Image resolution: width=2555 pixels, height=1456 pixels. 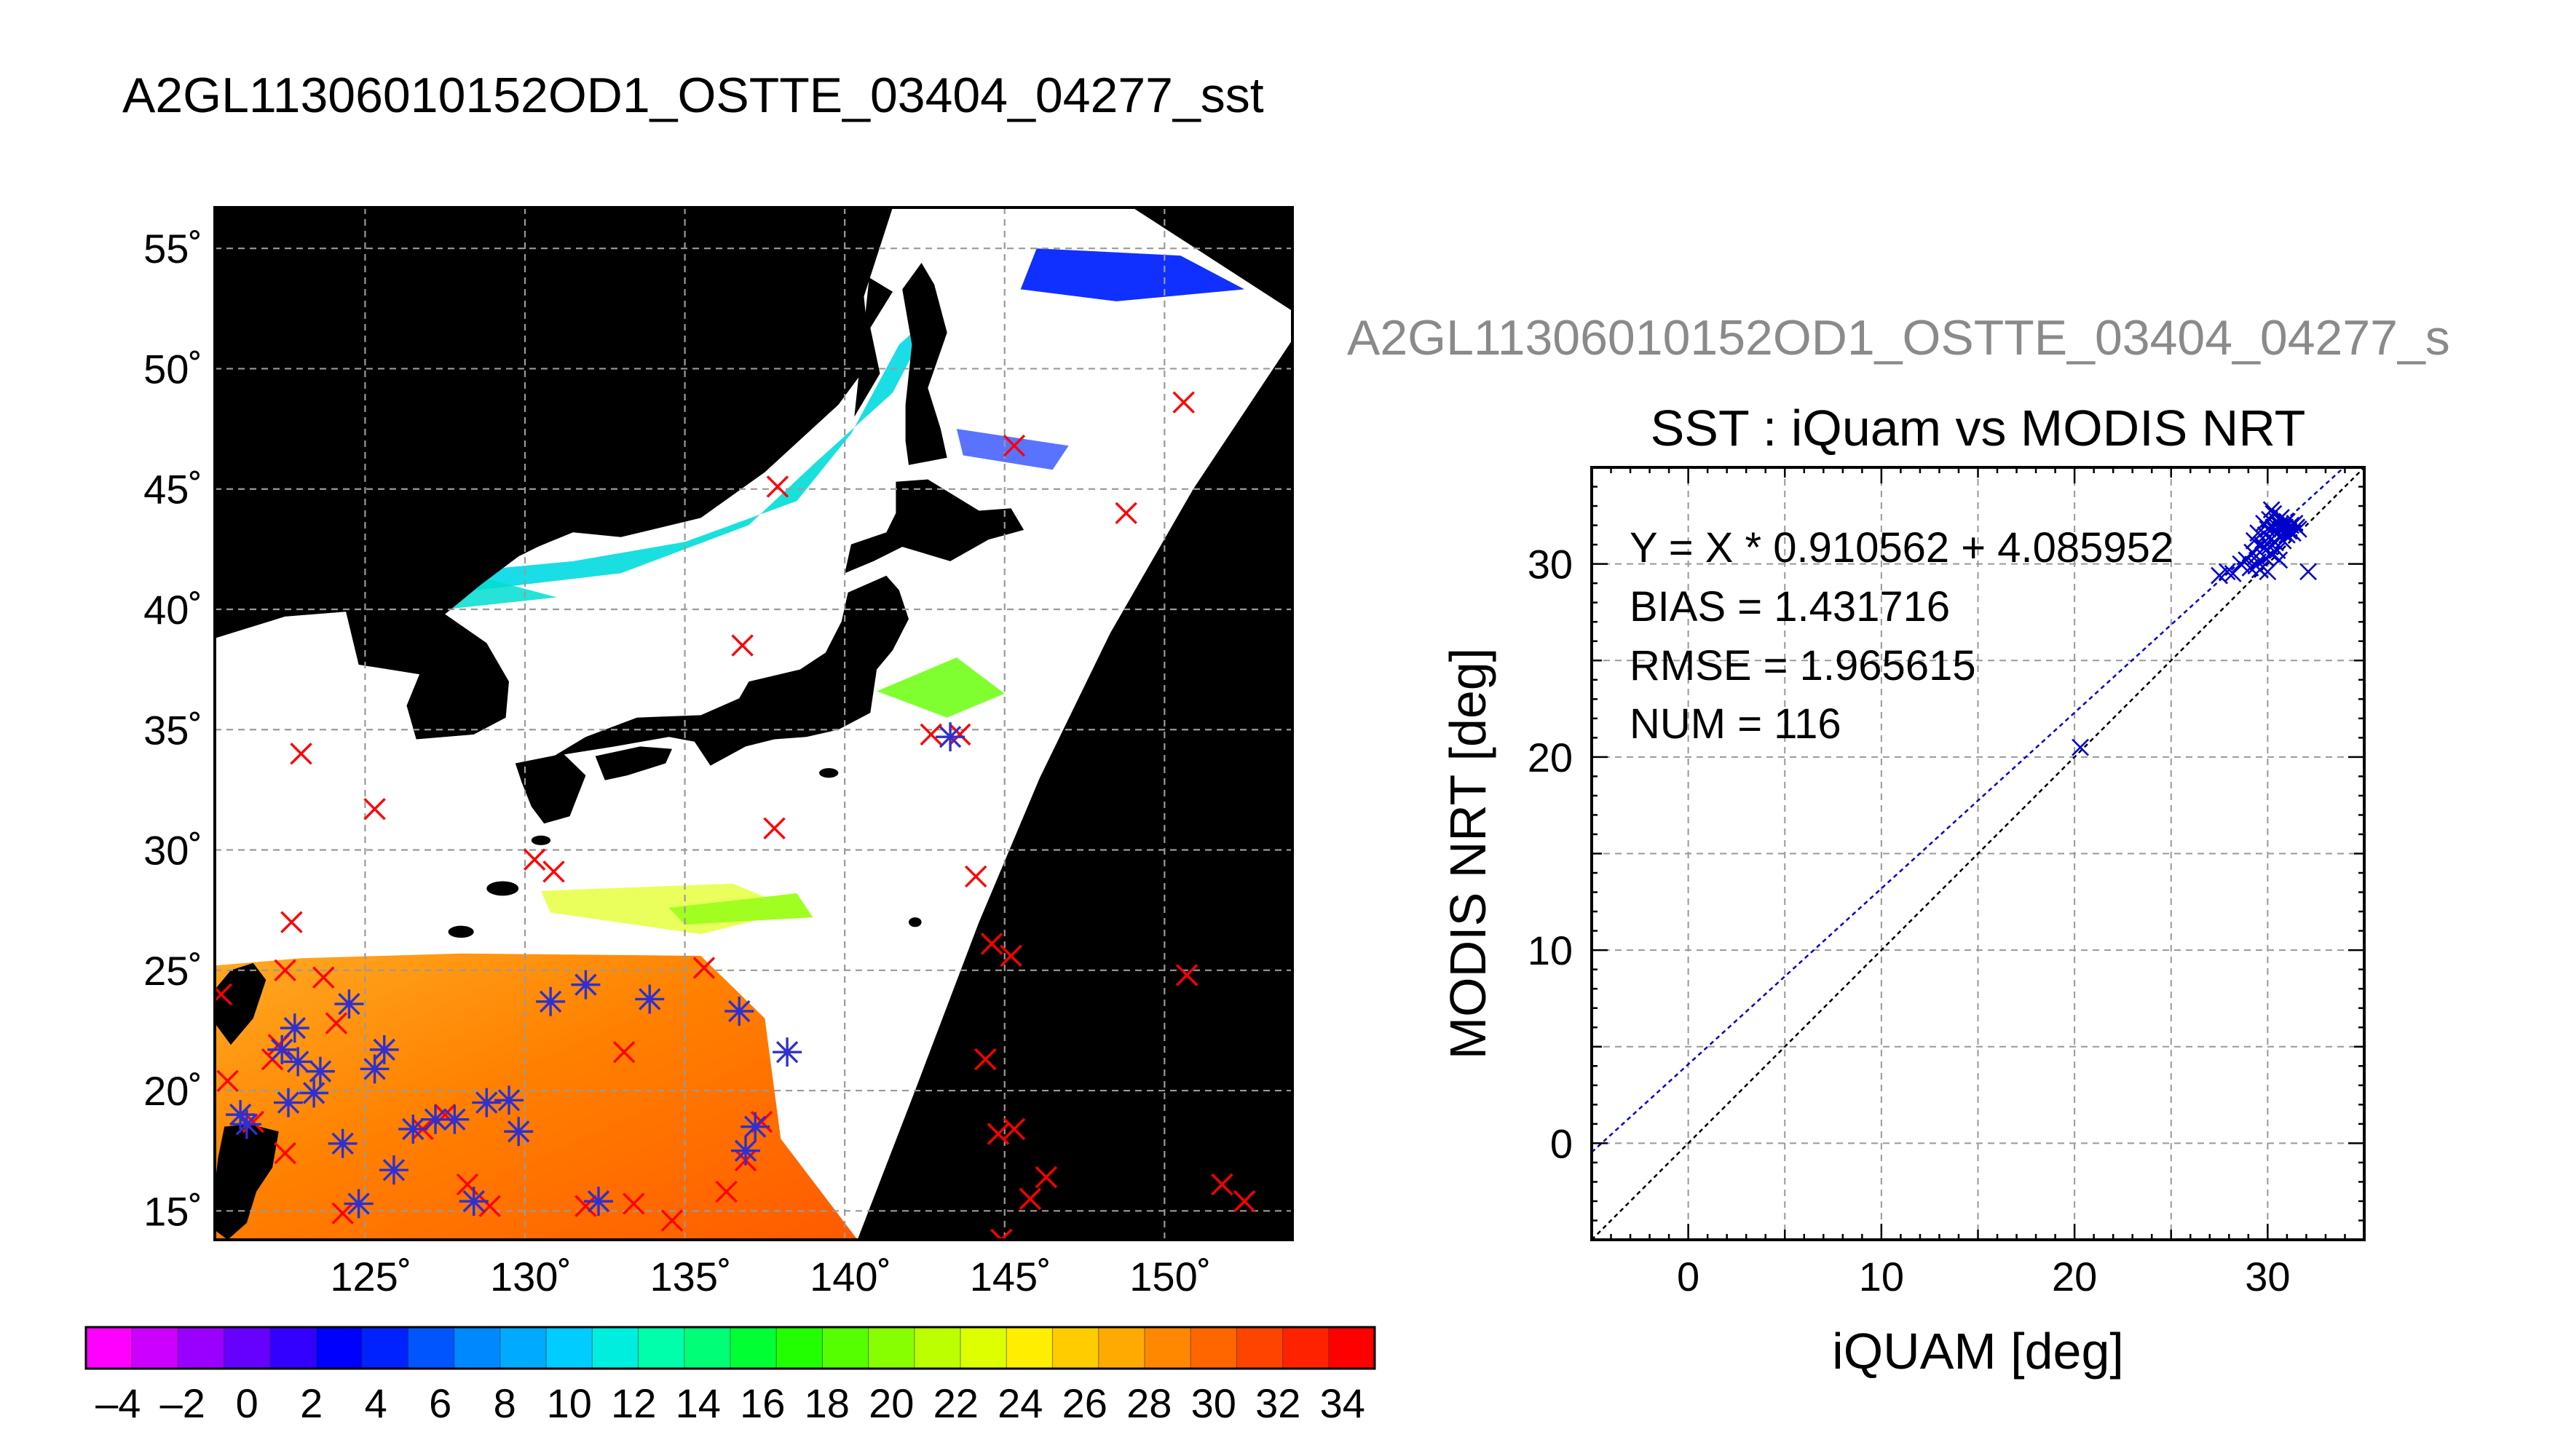 What do you see at coordinates (1901, 547) in the screenshot?
I see `stats-annotation: Y = X * 0.910562 + 4.085952` at bounding box center [1901, 547].